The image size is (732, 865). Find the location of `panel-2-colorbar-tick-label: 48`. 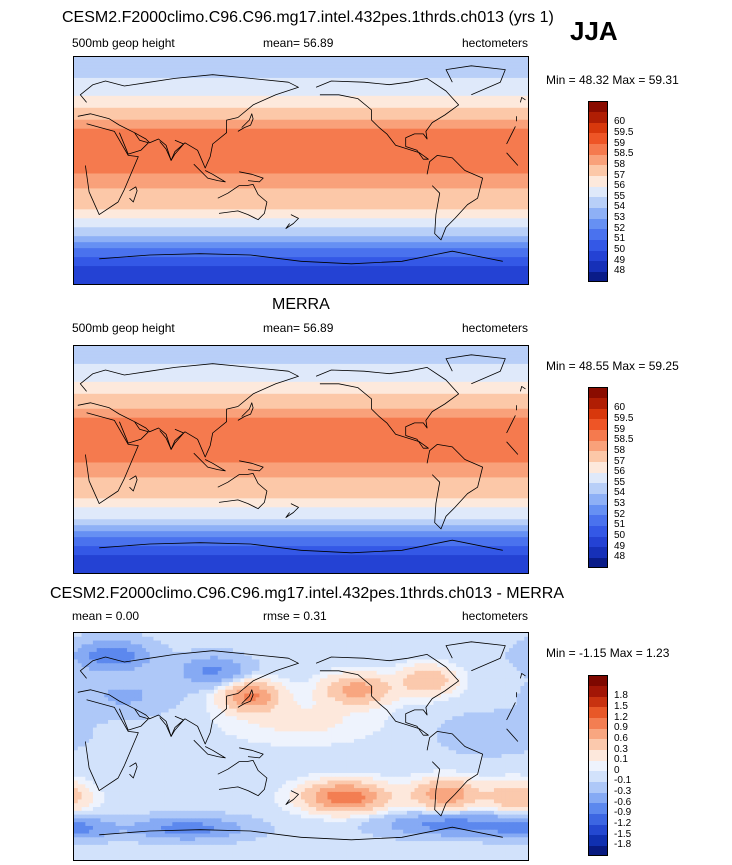

panel-2-colorbar-tick-label: 48 is located at coordinates (620, 557).